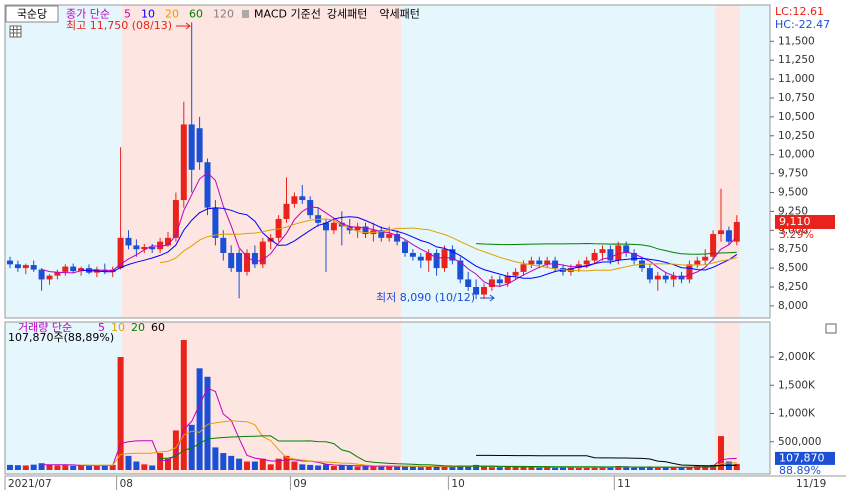 This screenshot has height=498, width=846. What do you see at coordinates (793, 287) in the screenshot?
I see `y-tick-label: 8,250` at bounding box center [793, 287].